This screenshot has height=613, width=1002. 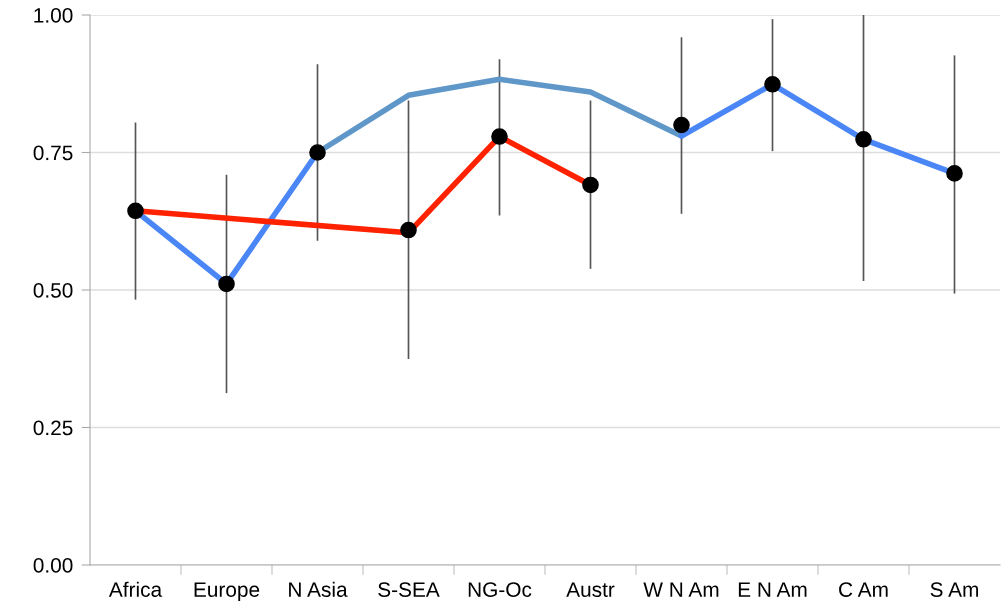 What do you see at coordinates (590, 589) in the screenshot?
I see `x-tick-label: Austr` at bounding box center [590, 589].